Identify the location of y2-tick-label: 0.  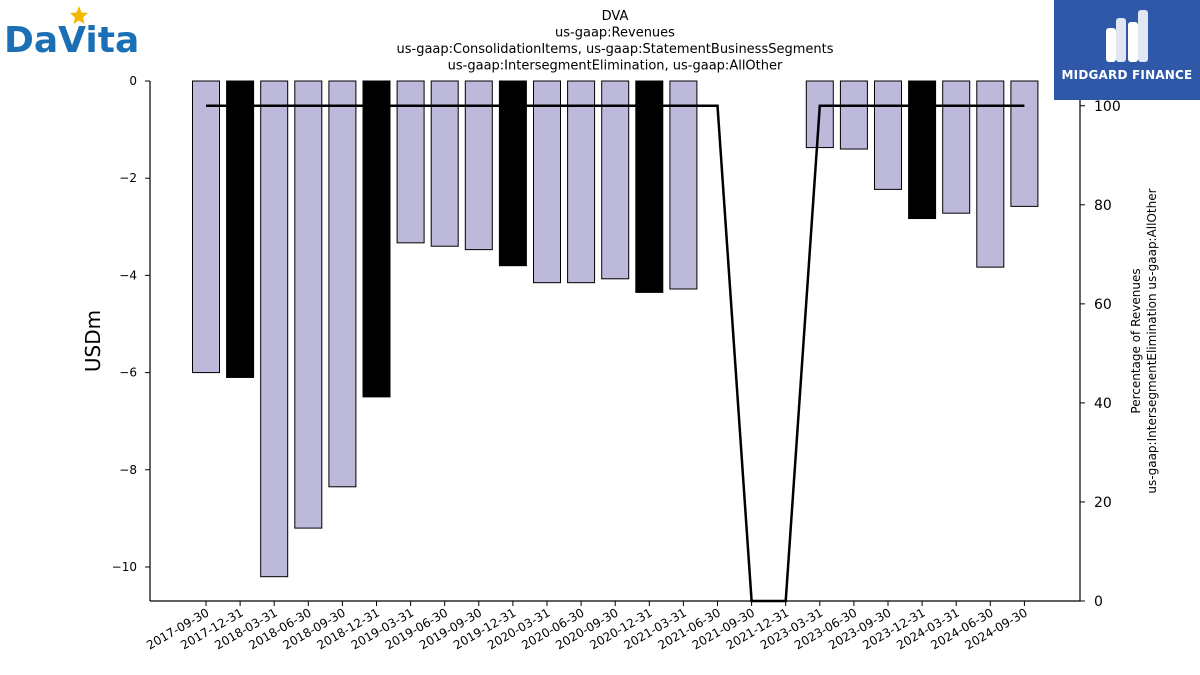
(1098, 602).